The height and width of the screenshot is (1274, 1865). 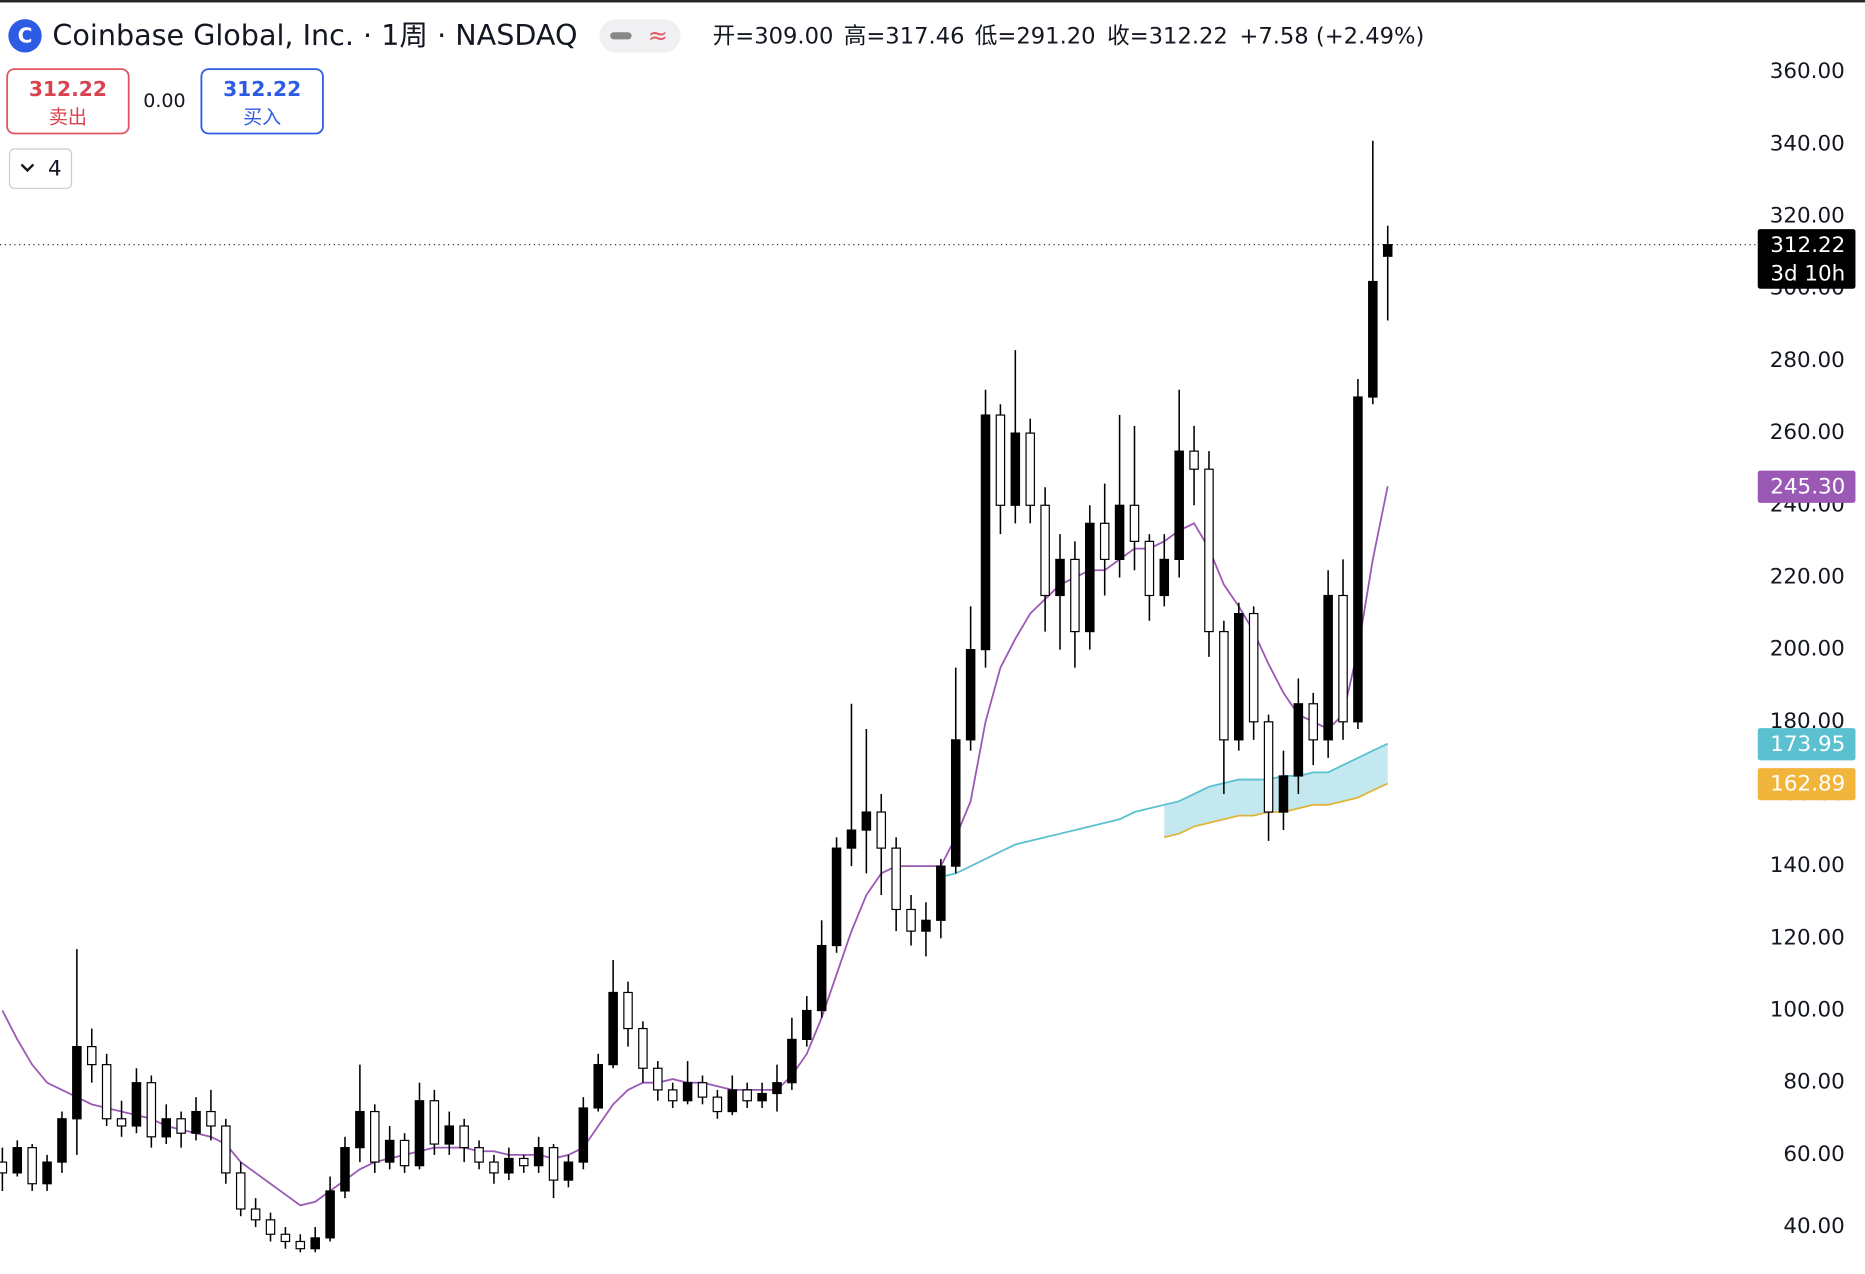 I want to click on logo-letter: C, so click(x=25, y=35).